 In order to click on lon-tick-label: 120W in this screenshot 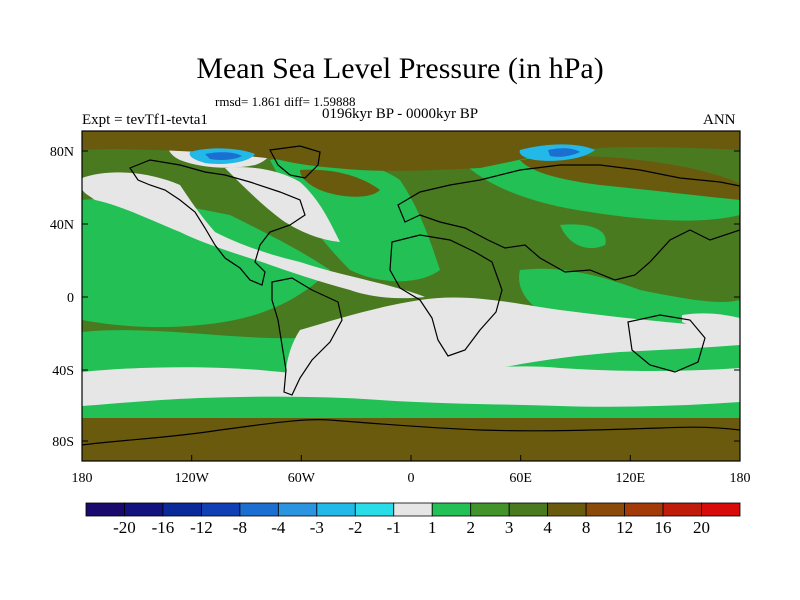, I will do `click(192, 478)`.